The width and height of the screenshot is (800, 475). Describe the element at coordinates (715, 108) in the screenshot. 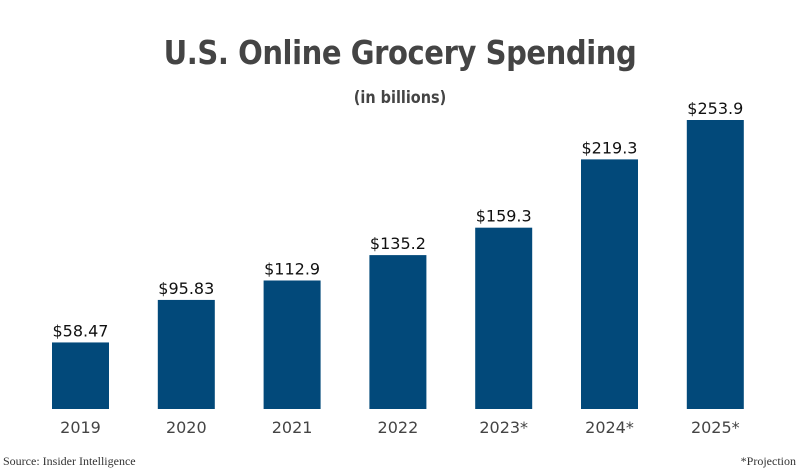

I see `data-label: $253.9` at that location.